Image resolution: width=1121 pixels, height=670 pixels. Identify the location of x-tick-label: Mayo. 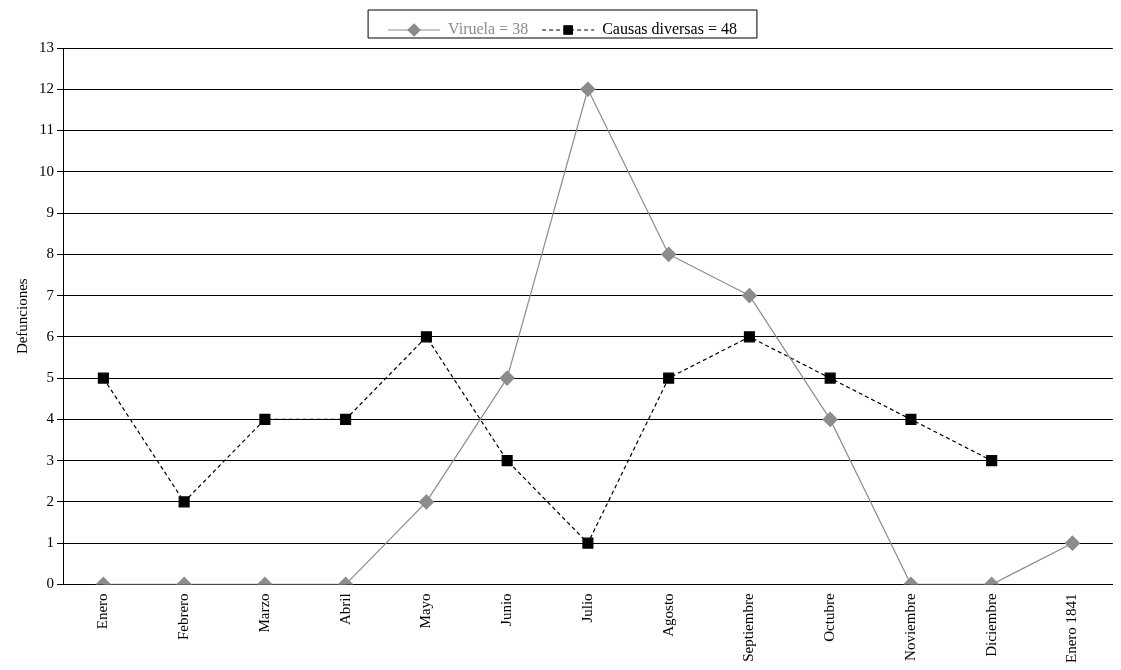
(425, 611).